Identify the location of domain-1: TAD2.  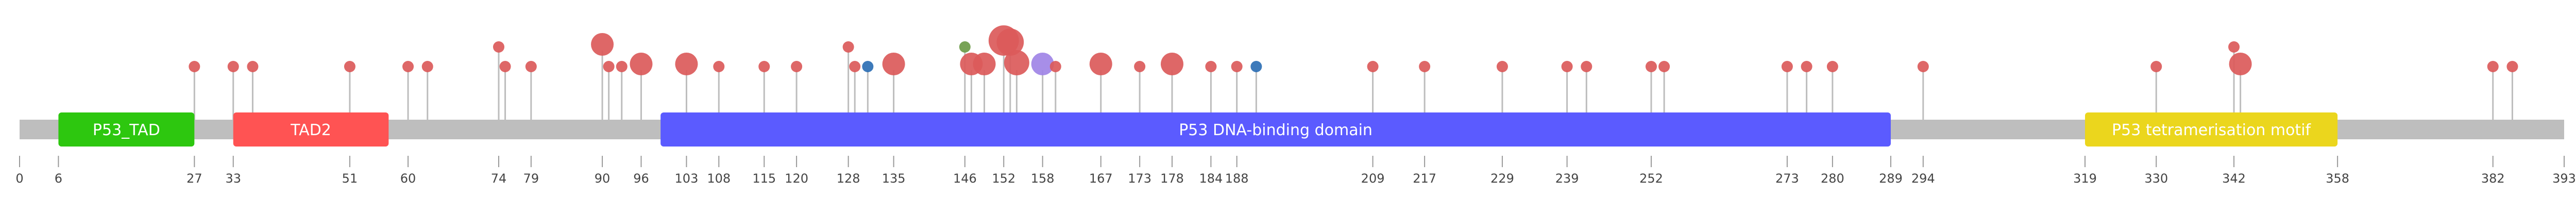
(311, 129).